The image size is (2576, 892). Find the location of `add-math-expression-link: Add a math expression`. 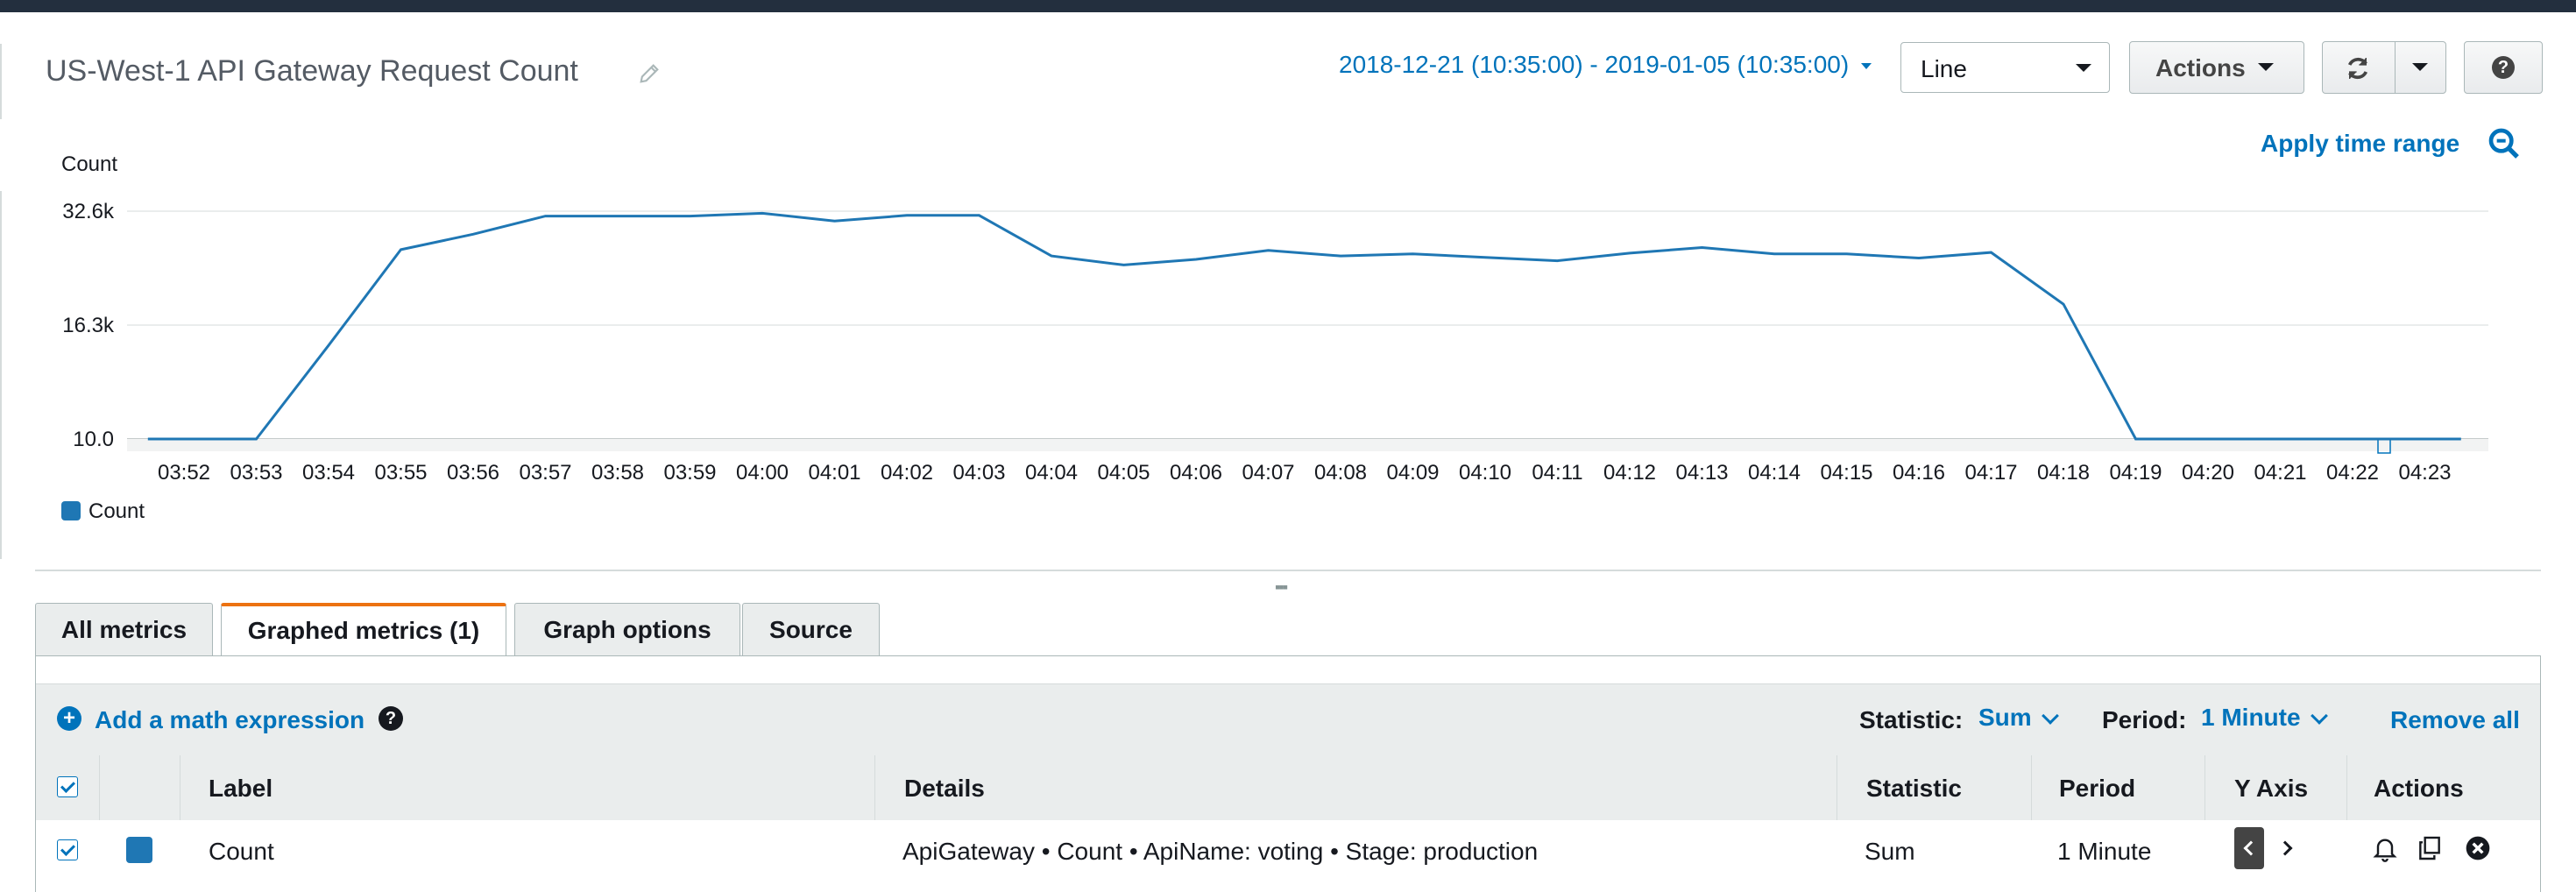

add-math-expression-link: Add a math expression is located at coordinates (230, 719).